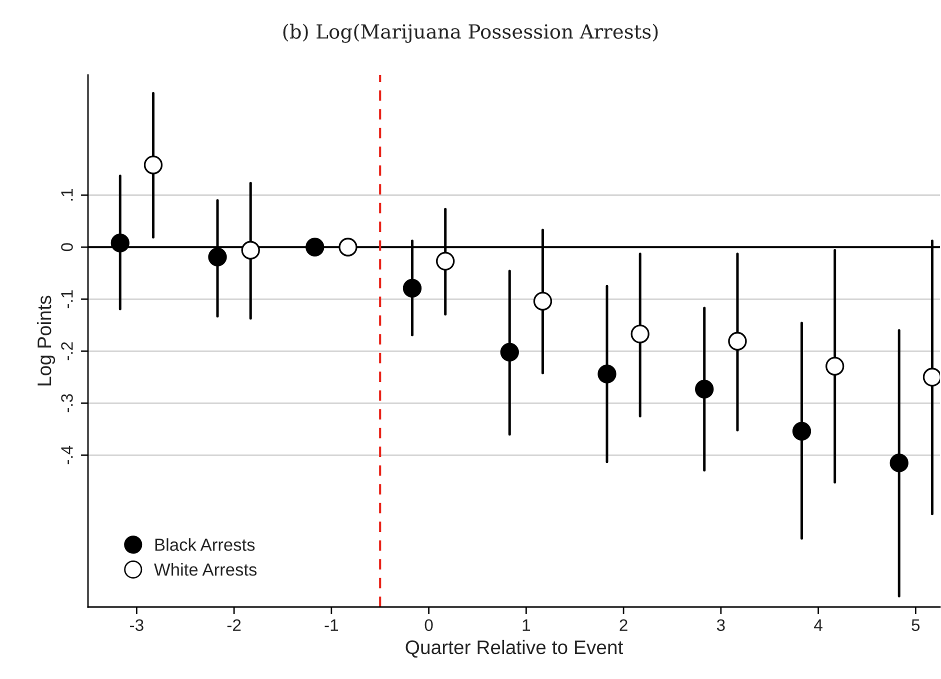 The image size is (941, 679). Describe the element at coordinates (137, 625) in the screenshot. I see `x-tick-label: -3` at that location.